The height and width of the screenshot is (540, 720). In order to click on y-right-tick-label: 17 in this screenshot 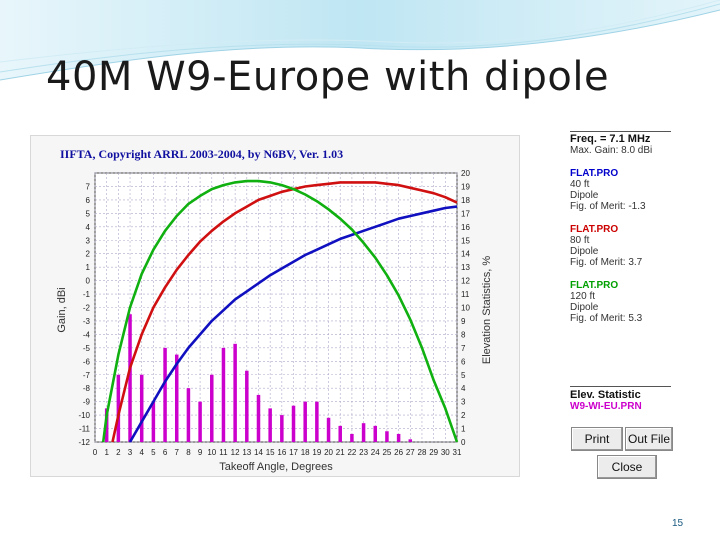, I will do `click(465, 213)`.